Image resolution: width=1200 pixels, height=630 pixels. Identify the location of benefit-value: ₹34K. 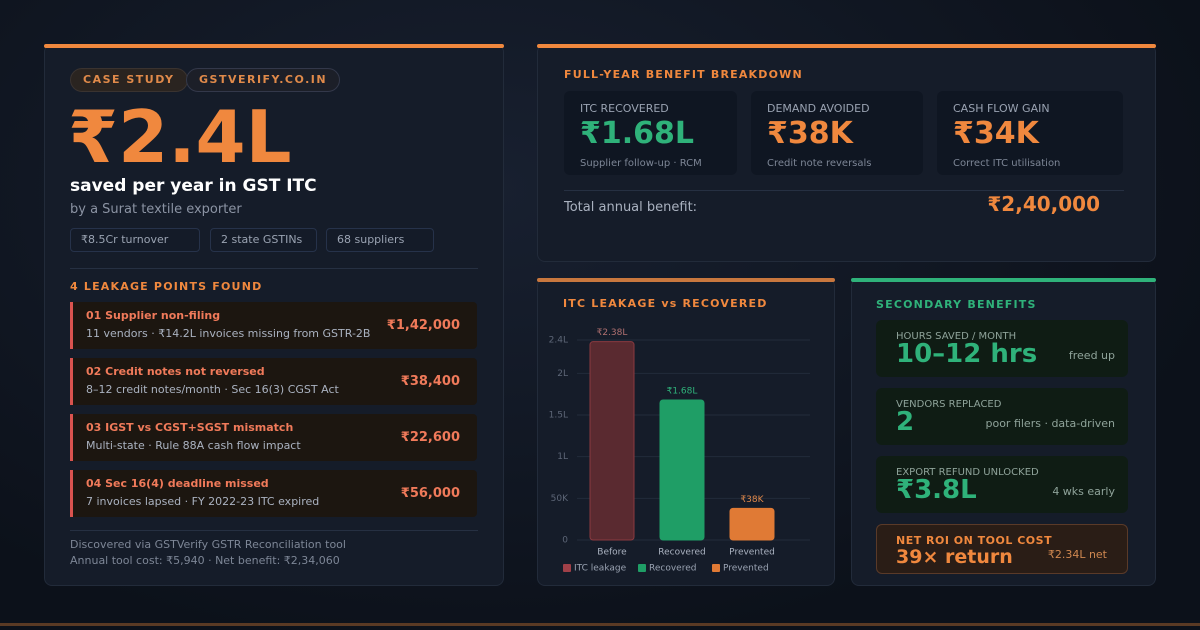
(996, 133).